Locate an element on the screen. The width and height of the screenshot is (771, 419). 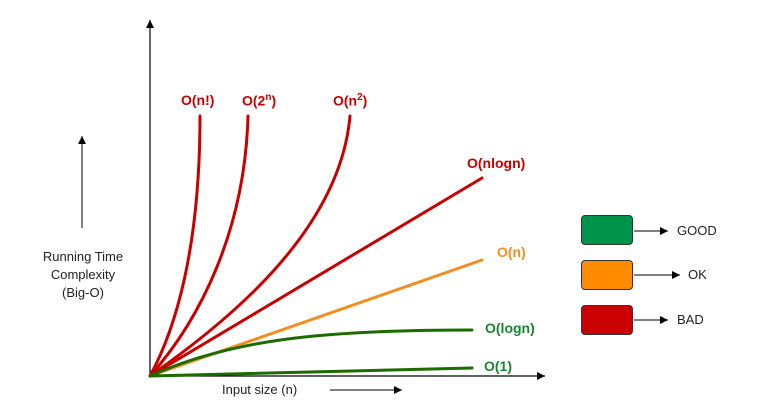
legend-bad-label: BAD is located at coordinates (690, 319).